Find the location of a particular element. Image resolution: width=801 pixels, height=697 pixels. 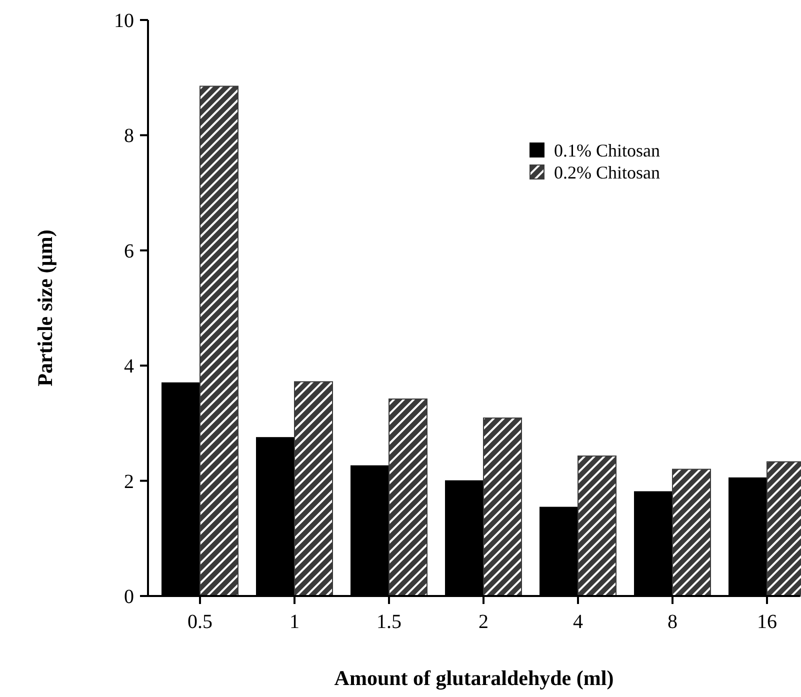

x-tick-label: 1 is located at coordinates (295, 622).